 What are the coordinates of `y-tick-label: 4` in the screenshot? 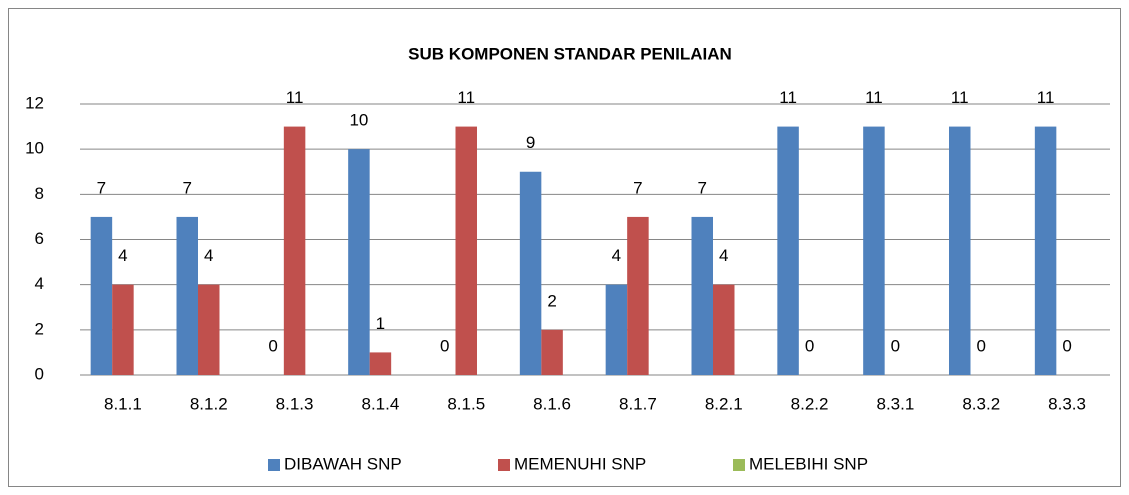 It's located at (39, 283).